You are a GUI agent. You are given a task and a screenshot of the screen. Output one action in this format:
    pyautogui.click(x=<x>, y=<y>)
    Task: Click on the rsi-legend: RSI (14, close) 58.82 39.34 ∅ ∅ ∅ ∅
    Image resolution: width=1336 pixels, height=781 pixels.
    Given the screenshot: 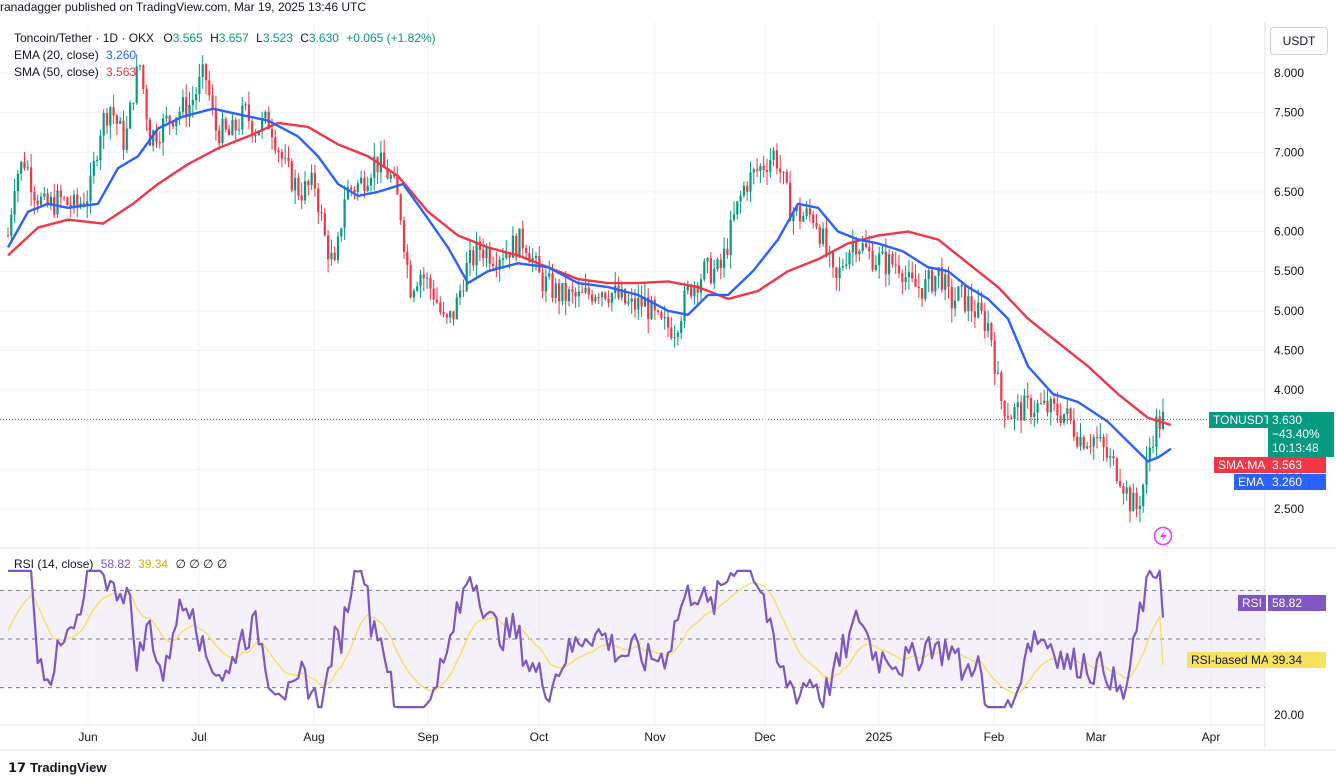 What is the action you would take?
    pyautogui.click(x=120, y=564)
    